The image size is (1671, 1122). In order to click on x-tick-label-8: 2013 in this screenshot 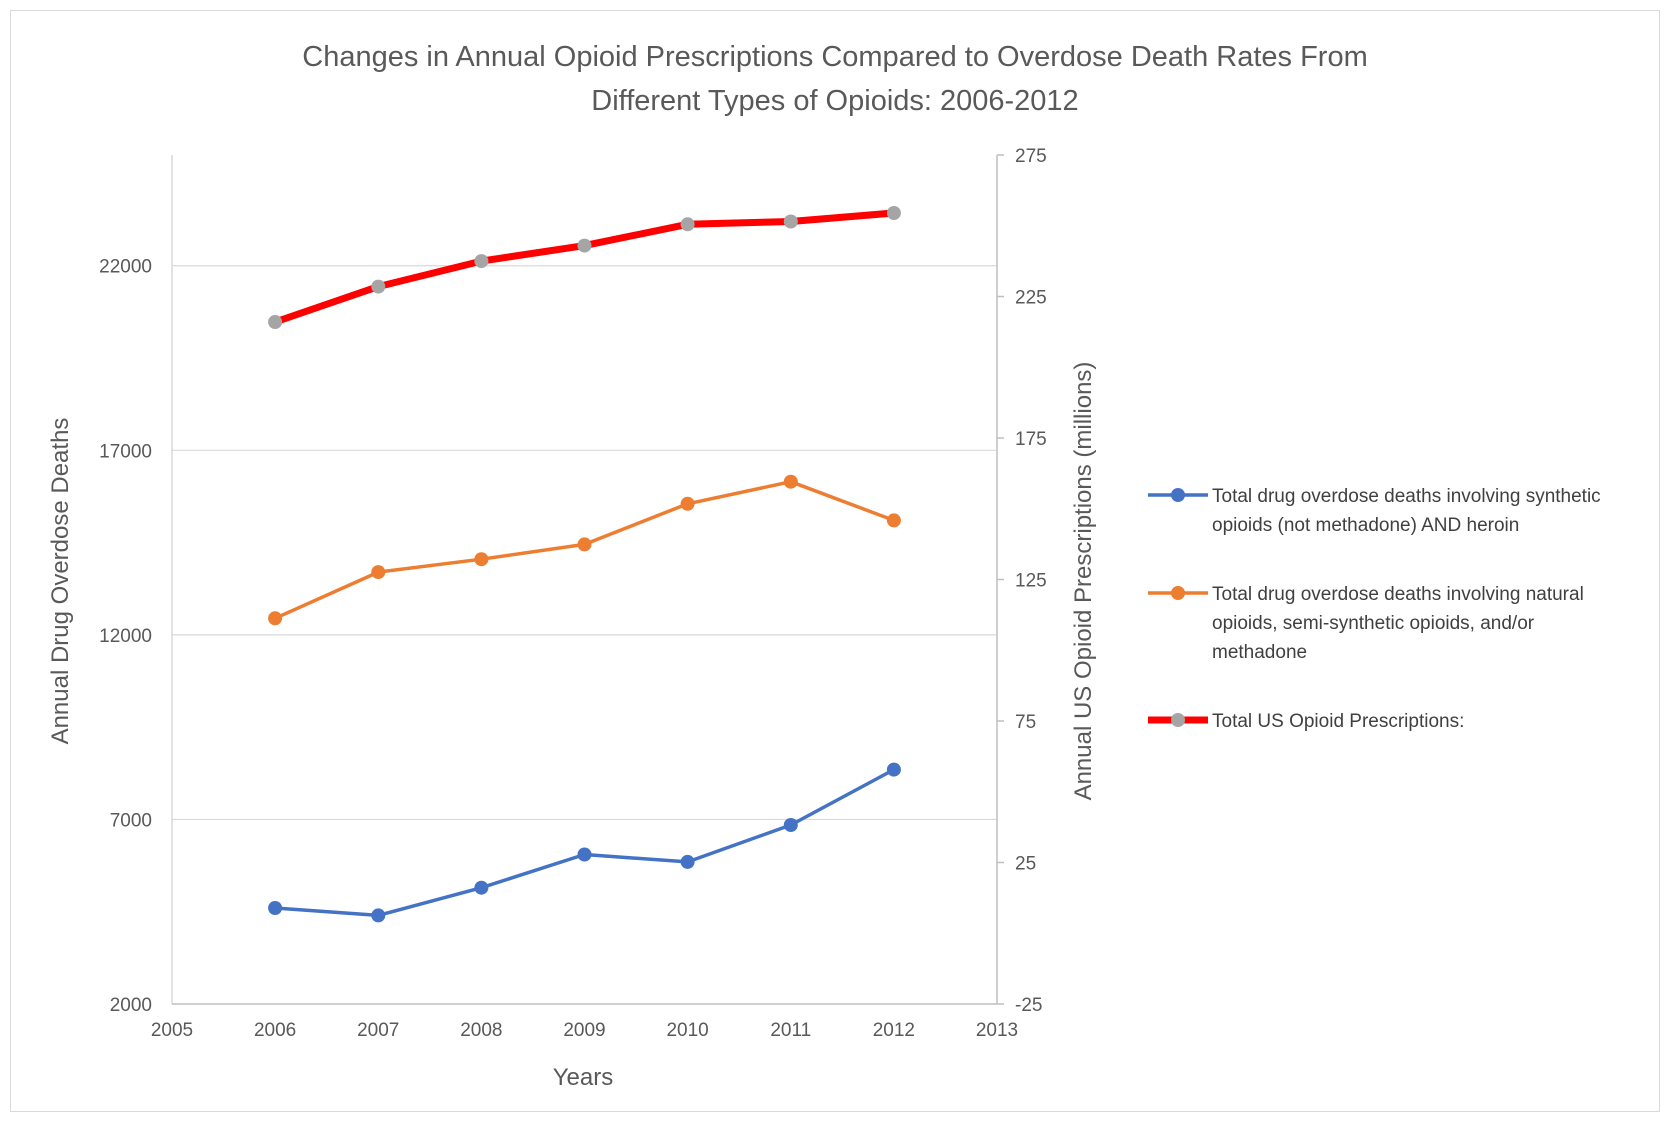, I will do `click(997, 1030)`.